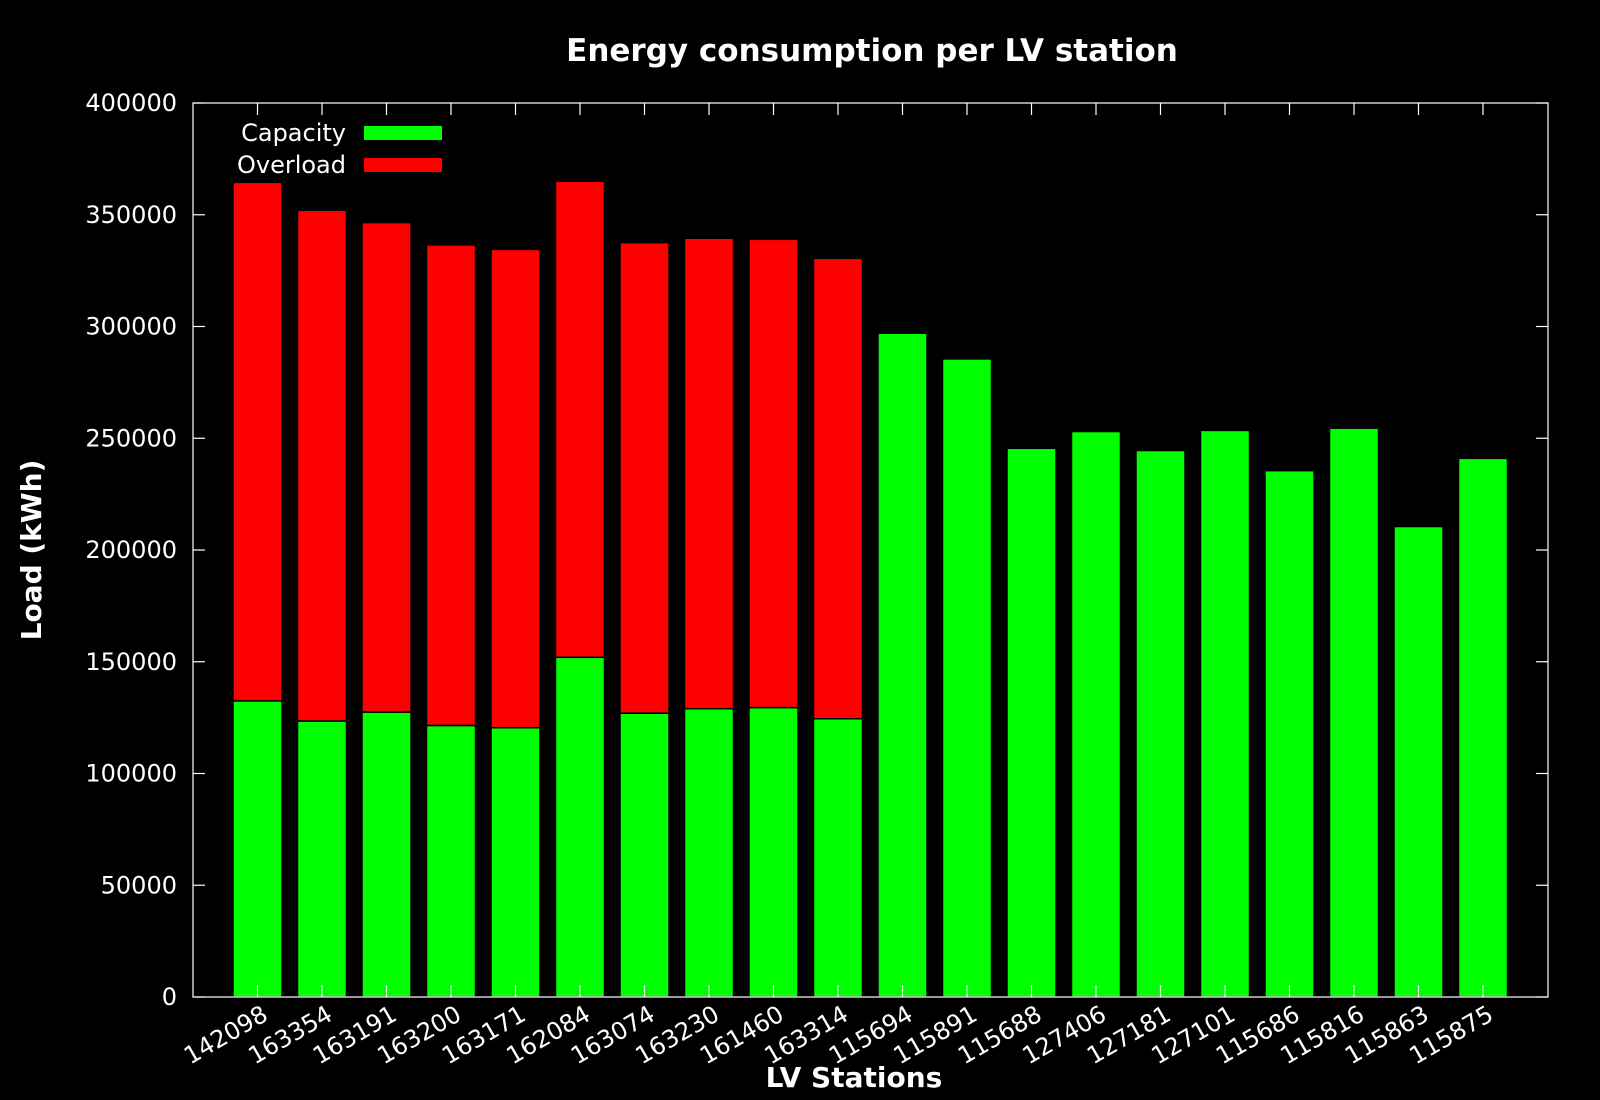  I want to click on y-tick-label: 400000, so click(131, 103).